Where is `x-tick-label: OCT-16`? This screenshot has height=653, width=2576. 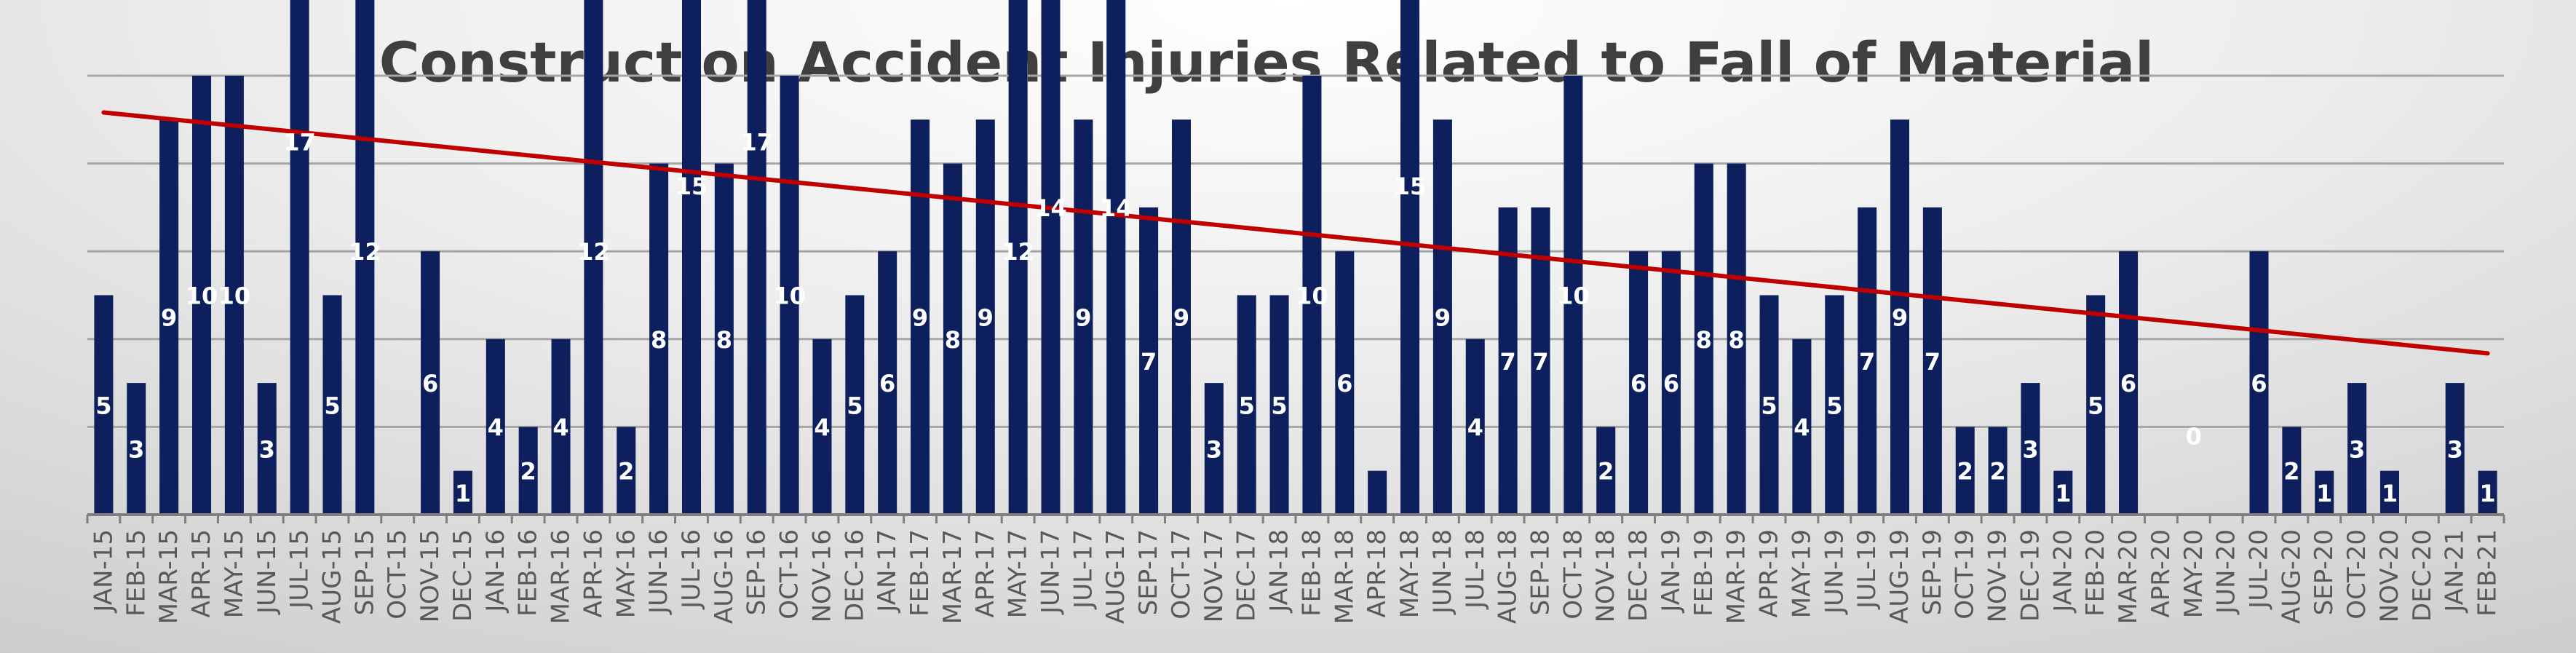 x-tick-label: OCT-16 is located at coordinates (789, 574).